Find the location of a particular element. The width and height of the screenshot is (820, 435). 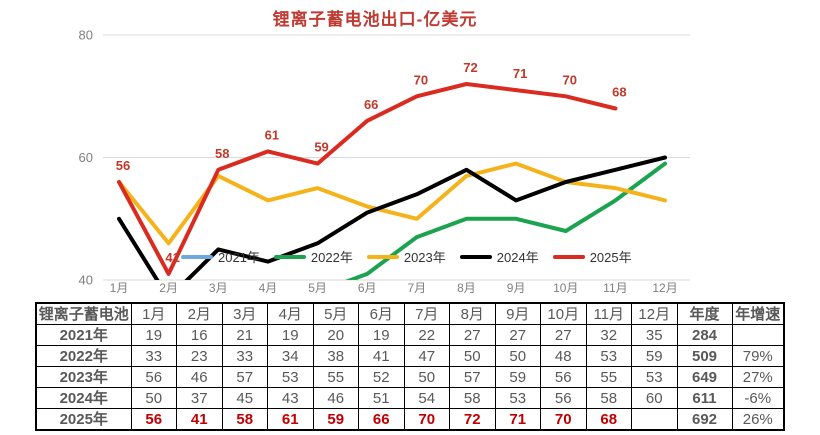

cell-2023年-month-8: 57 is located at coordinates (472, 377).